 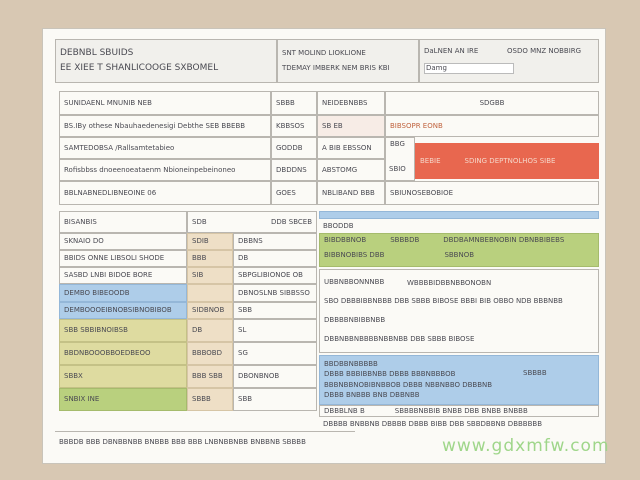 I want to click on row-field: DBNOSLNB SIBBSSO, so click(x=275, y=293).